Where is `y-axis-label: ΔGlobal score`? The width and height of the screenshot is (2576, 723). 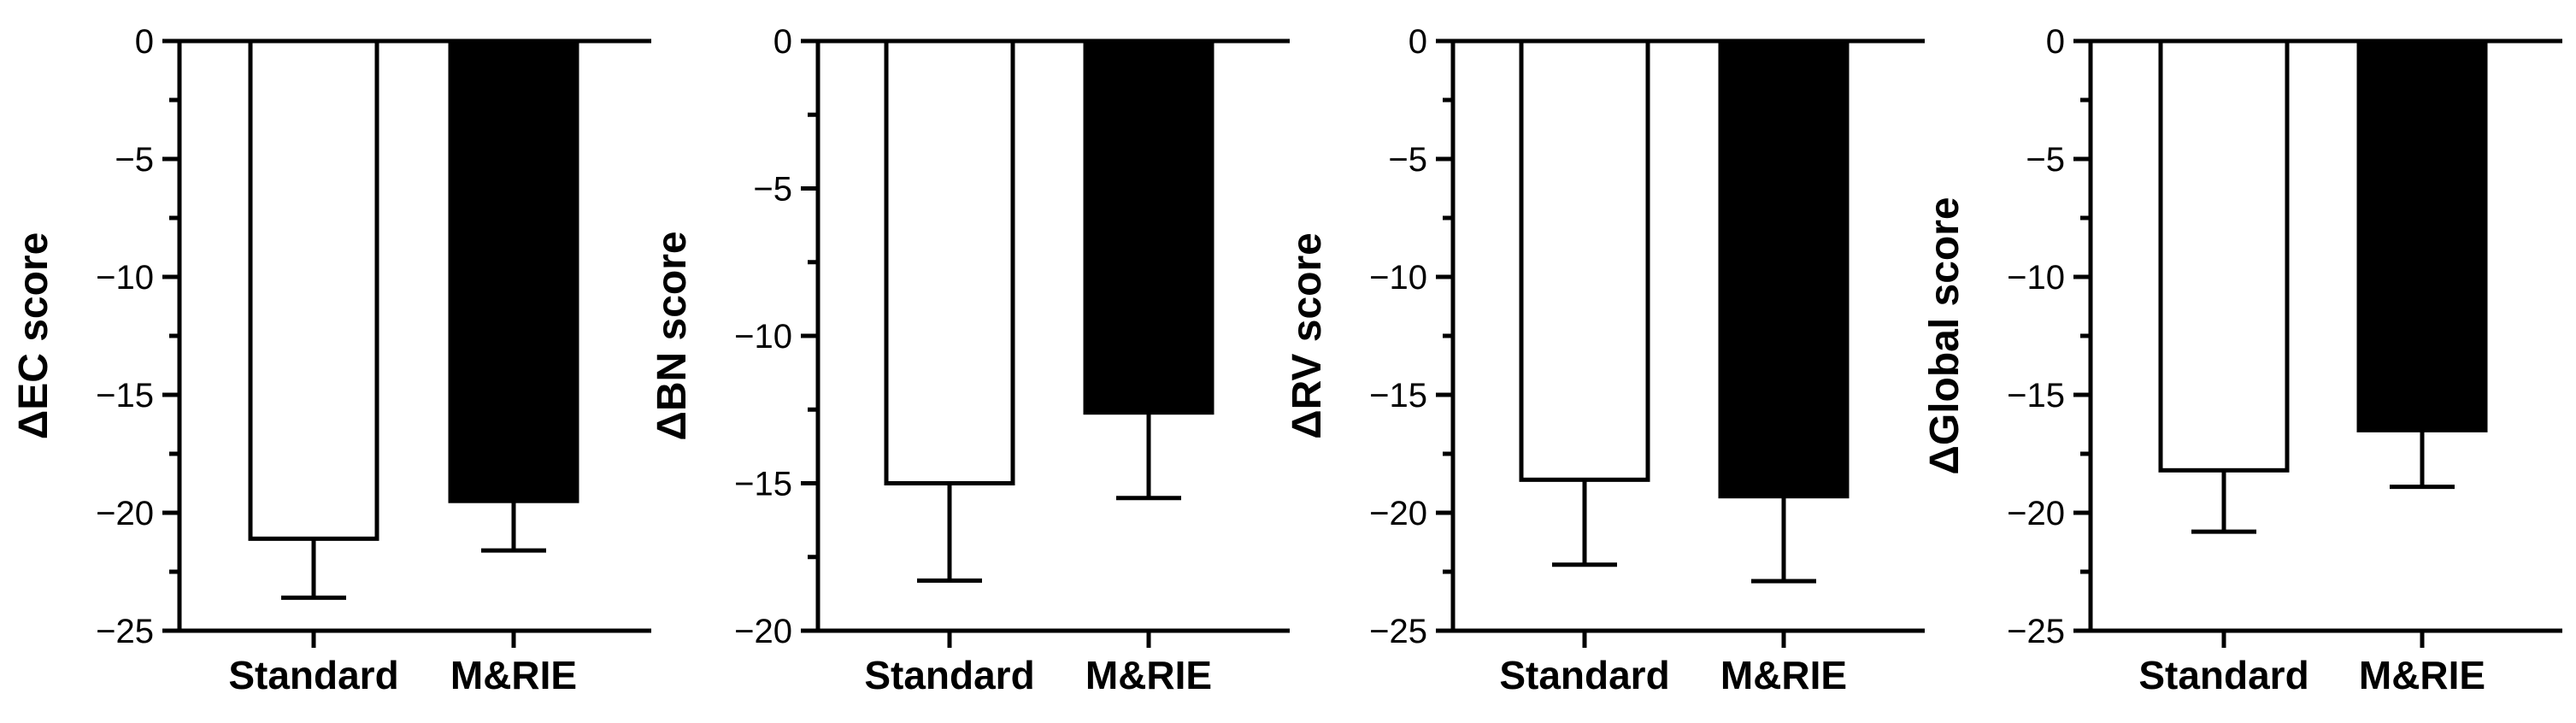
y-axis-label: ΔGlobal score is located at coordinates (1944, 335).